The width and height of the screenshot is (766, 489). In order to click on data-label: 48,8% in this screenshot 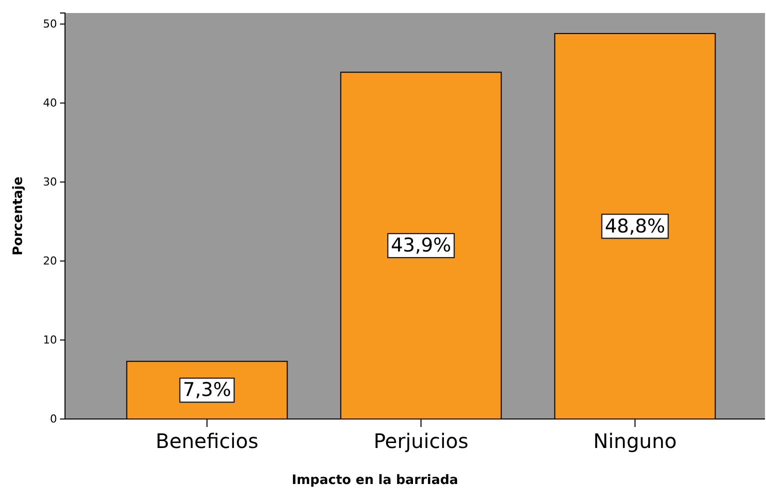, I will do `click(635, 226)`.